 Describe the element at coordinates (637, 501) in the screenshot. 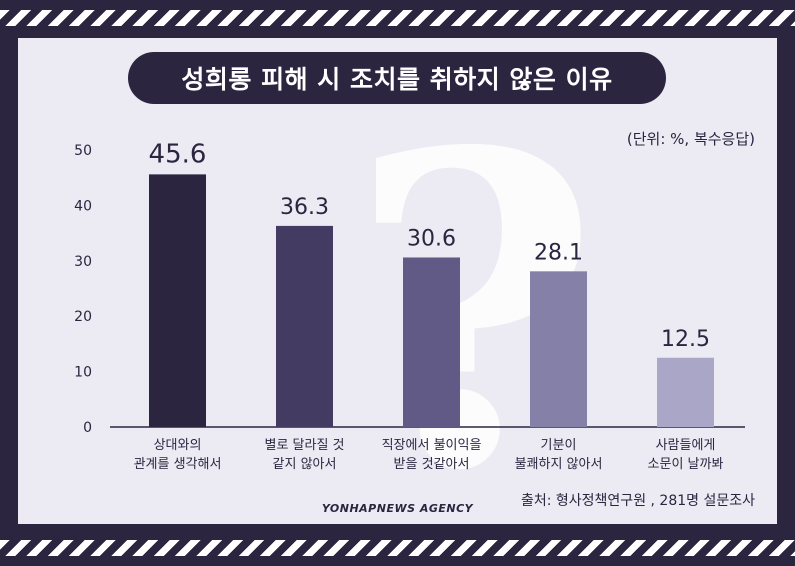

I see `source-note: 출처: 형사정책연구원 , 281명 설문조사` at that location.